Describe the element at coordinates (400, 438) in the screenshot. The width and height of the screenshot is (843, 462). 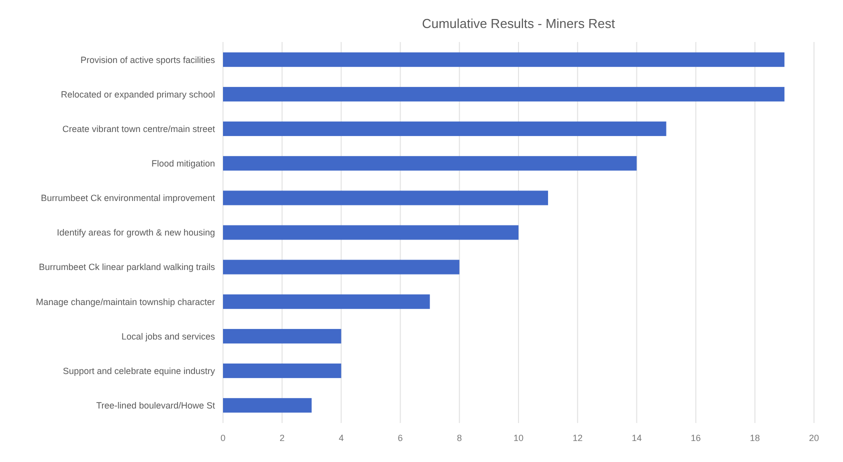
I see `x-tick-label: 6` at that location.